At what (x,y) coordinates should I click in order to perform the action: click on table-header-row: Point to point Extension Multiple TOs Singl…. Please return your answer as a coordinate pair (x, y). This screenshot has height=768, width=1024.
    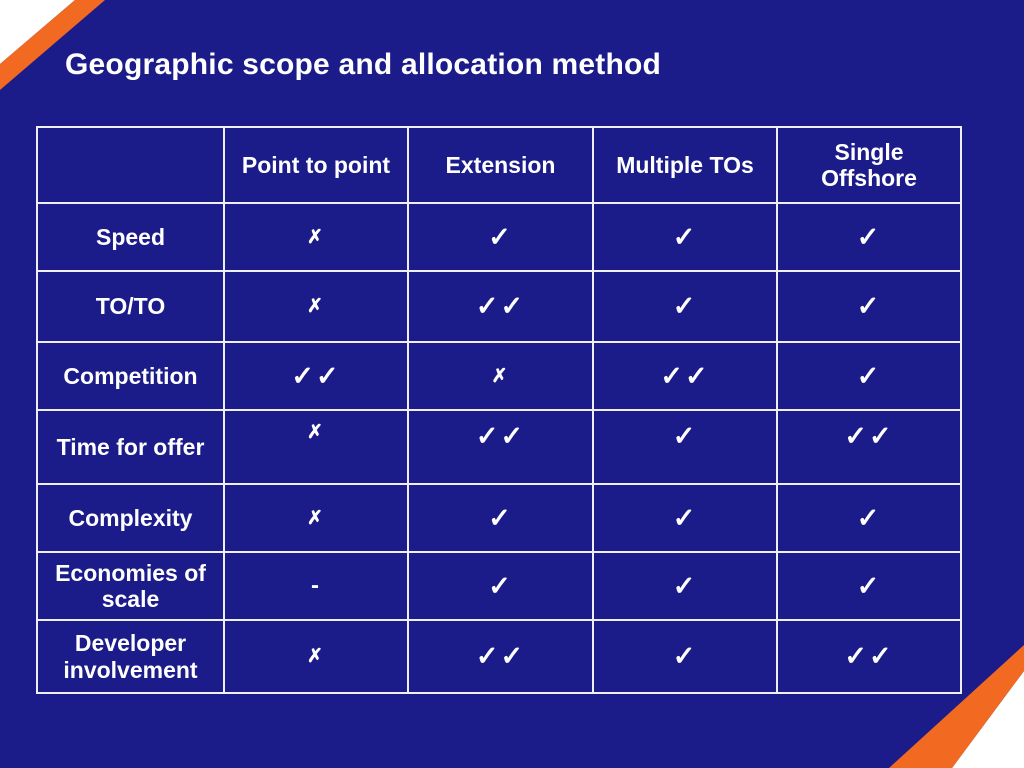
    Looking at the image, I should click on (499, 165).